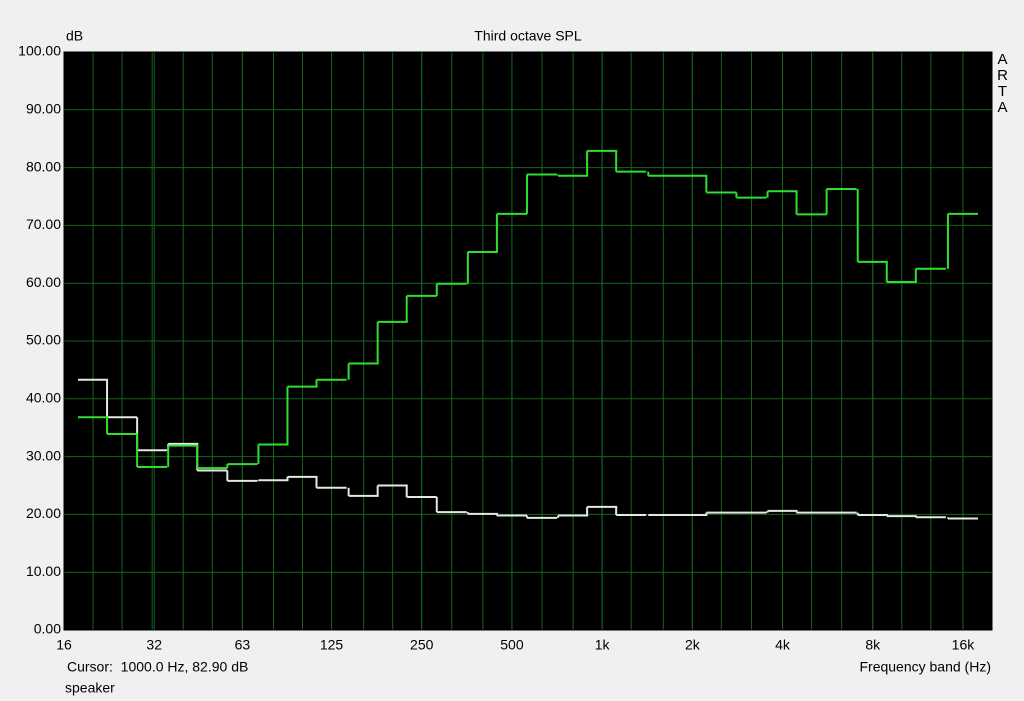 The height and width of the screenshot is (701, 1024). What do you see at coordinates (43, 571) in the screenshot?
I see `y-tick-label: 10.00` at bounding box center [43, 571].